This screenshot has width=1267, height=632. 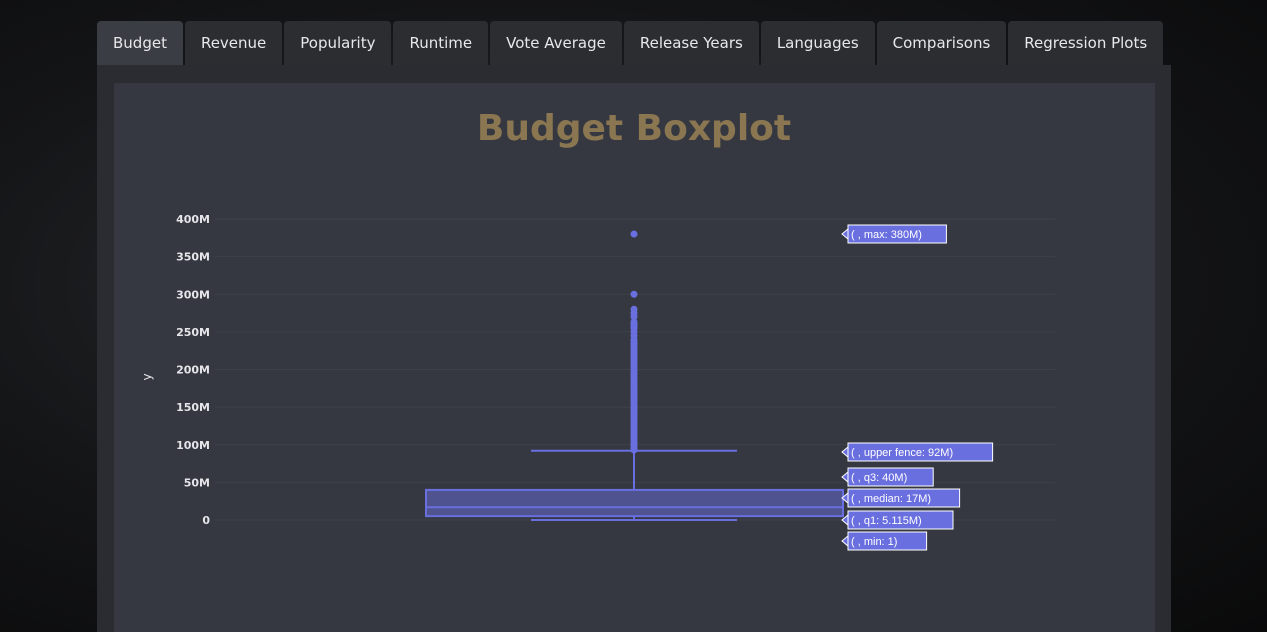 What do you see at coordinates (338, 43) in the screenshot?
I see `tab-popularity: Popularity` at bounding box center [338, 43].